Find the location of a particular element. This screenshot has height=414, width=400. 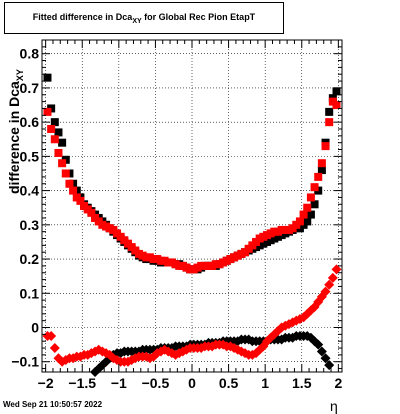

y-tick-label: −0.1 is located at coordinates (25, 362).